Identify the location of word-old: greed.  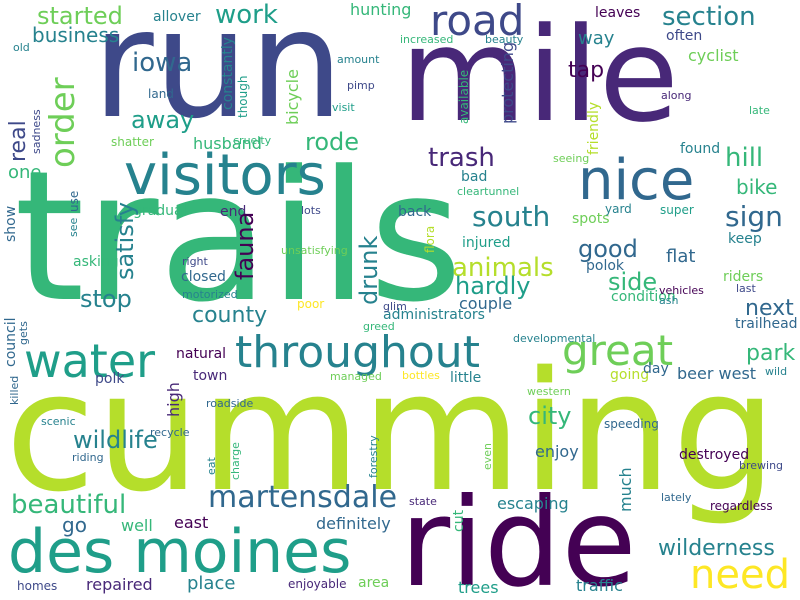
(379, 326).